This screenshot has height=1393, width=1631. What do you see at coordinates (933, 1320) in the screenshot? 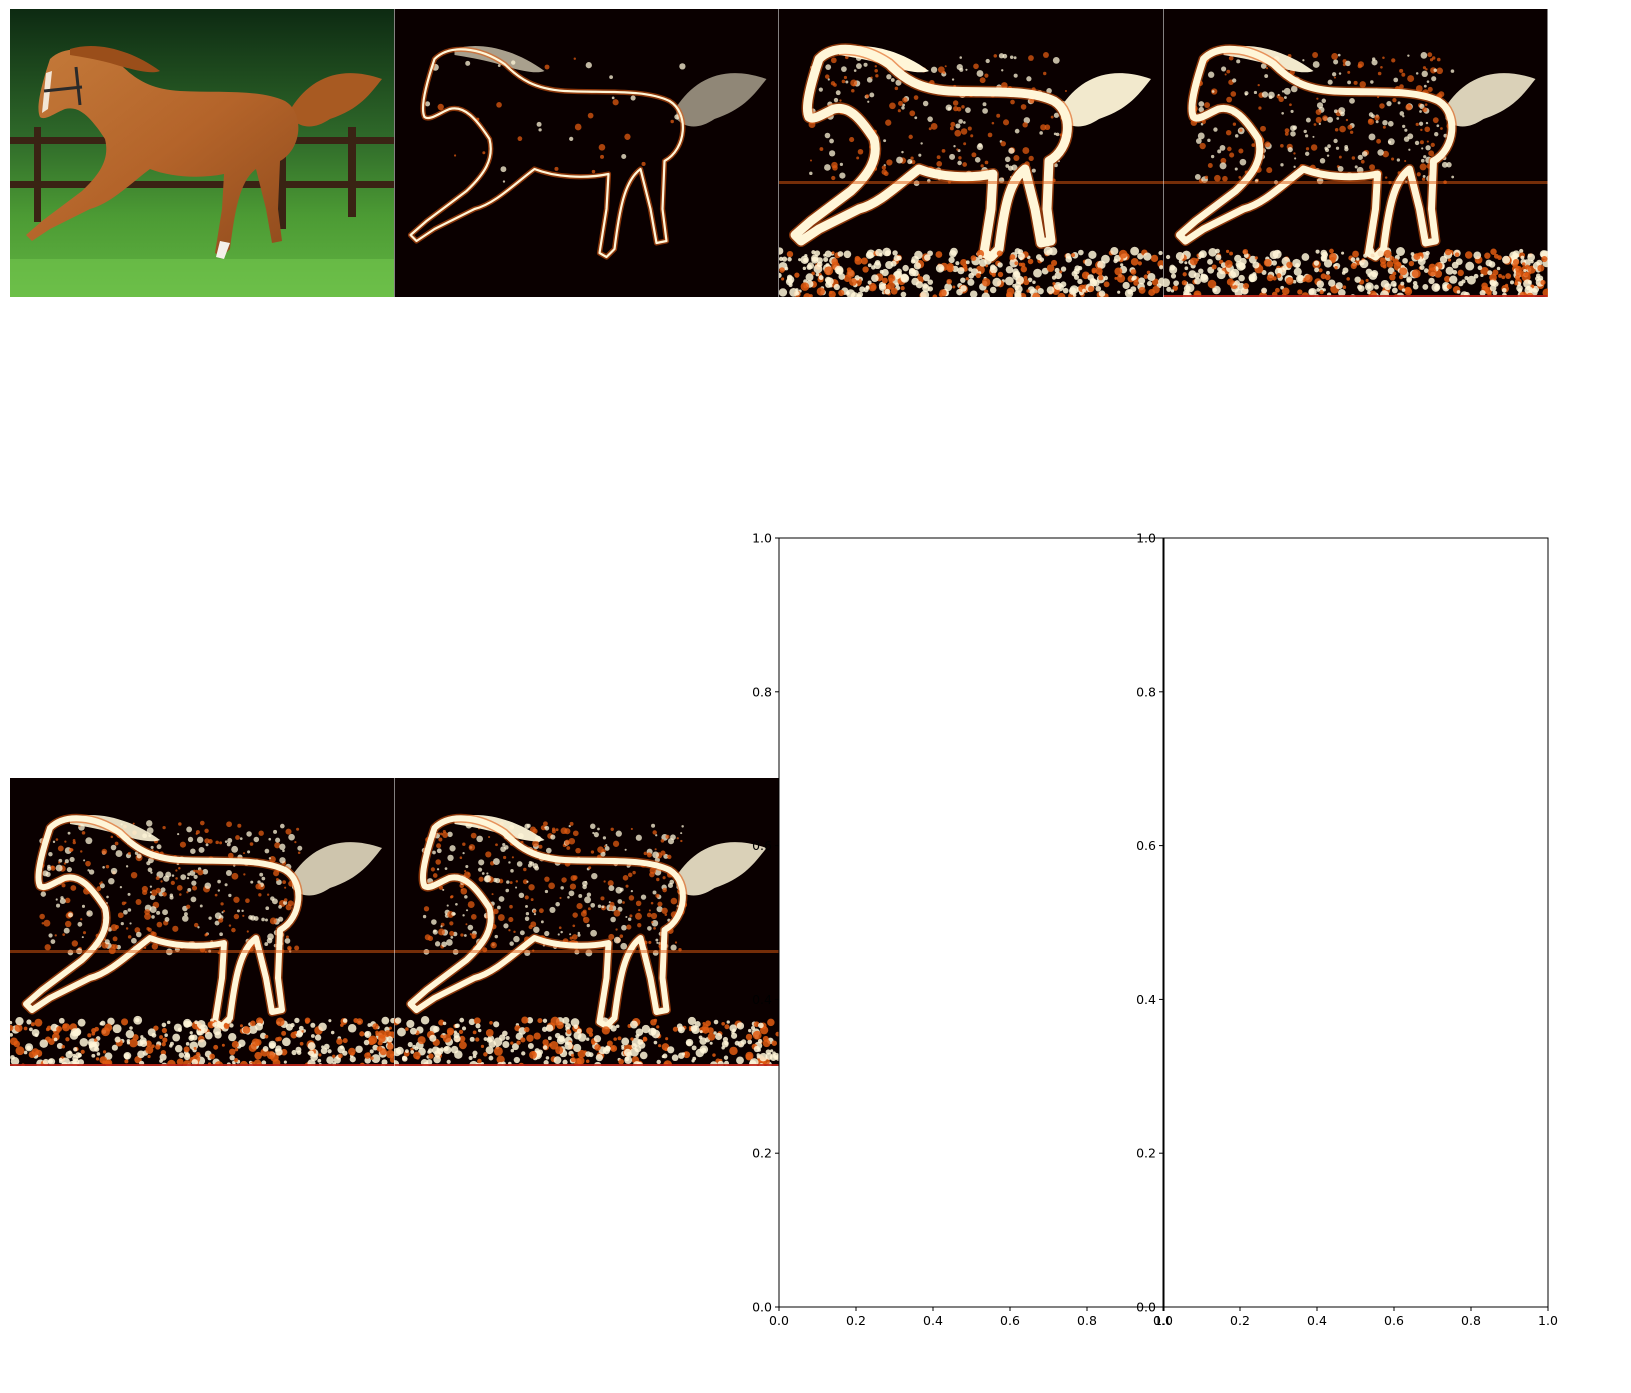
I see `x-tick-label-1-2: 0.4` at bounding box center [933, 1320].